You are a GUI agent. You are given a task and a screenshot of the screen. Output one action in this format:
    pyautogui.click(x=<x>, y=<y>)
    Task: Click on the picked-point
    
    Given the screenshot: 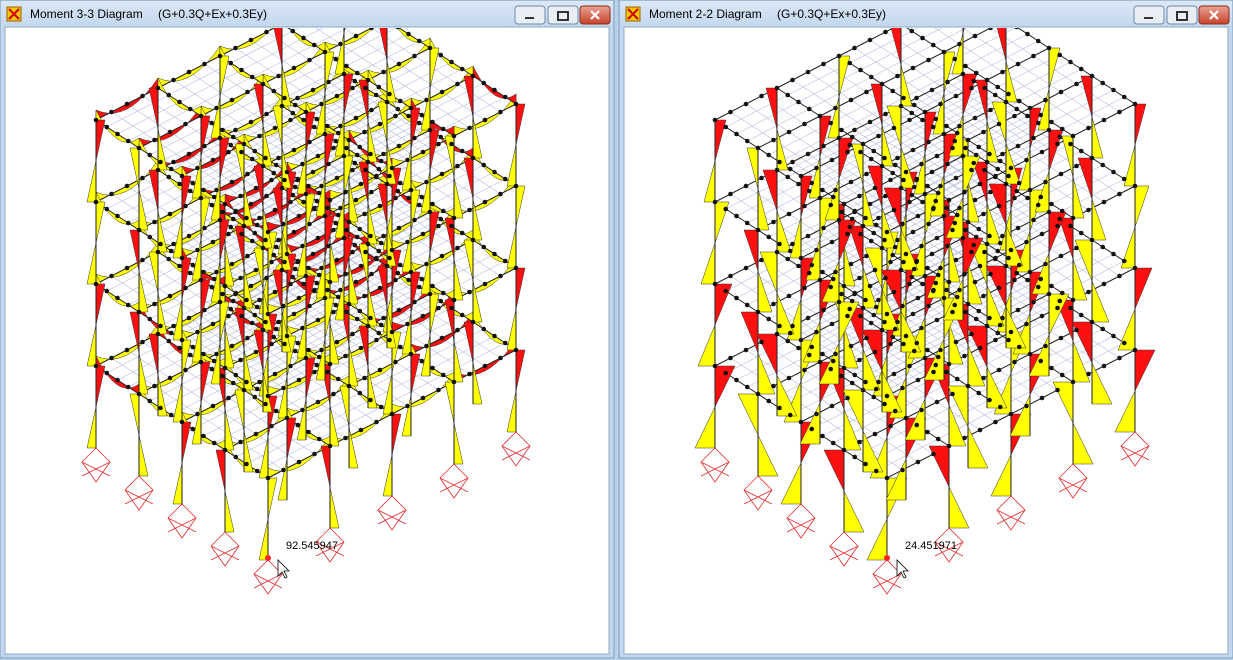 What is the action you would take?
    pyautogui.click(x=887, y=558)
    